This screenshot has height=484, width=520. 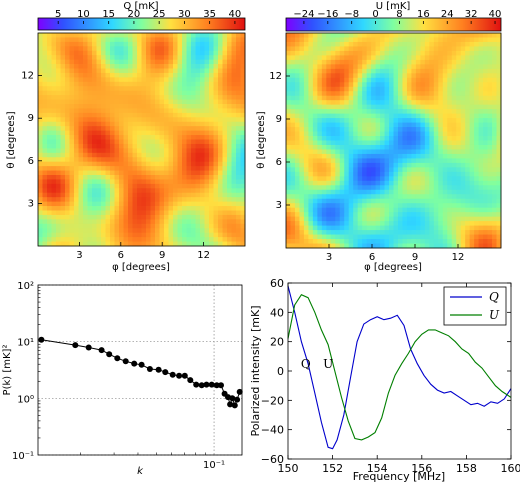 What do you see at coordinates (272, 400) in the screenshot?
I see `pi-y-tick-label: −20` at bounding box center [272, 400].